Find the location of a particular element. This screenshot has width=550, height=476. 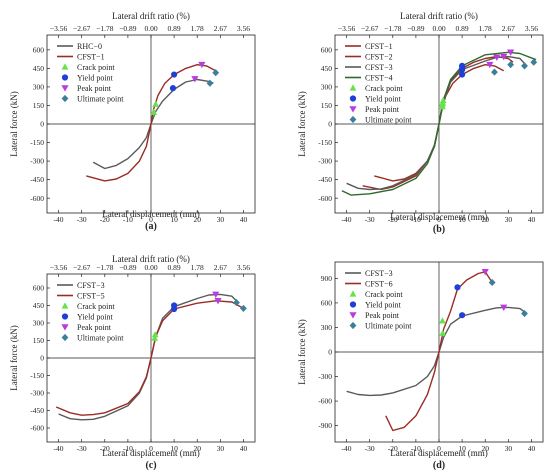

legend-crack-marker is located at coordinates (65, 305).